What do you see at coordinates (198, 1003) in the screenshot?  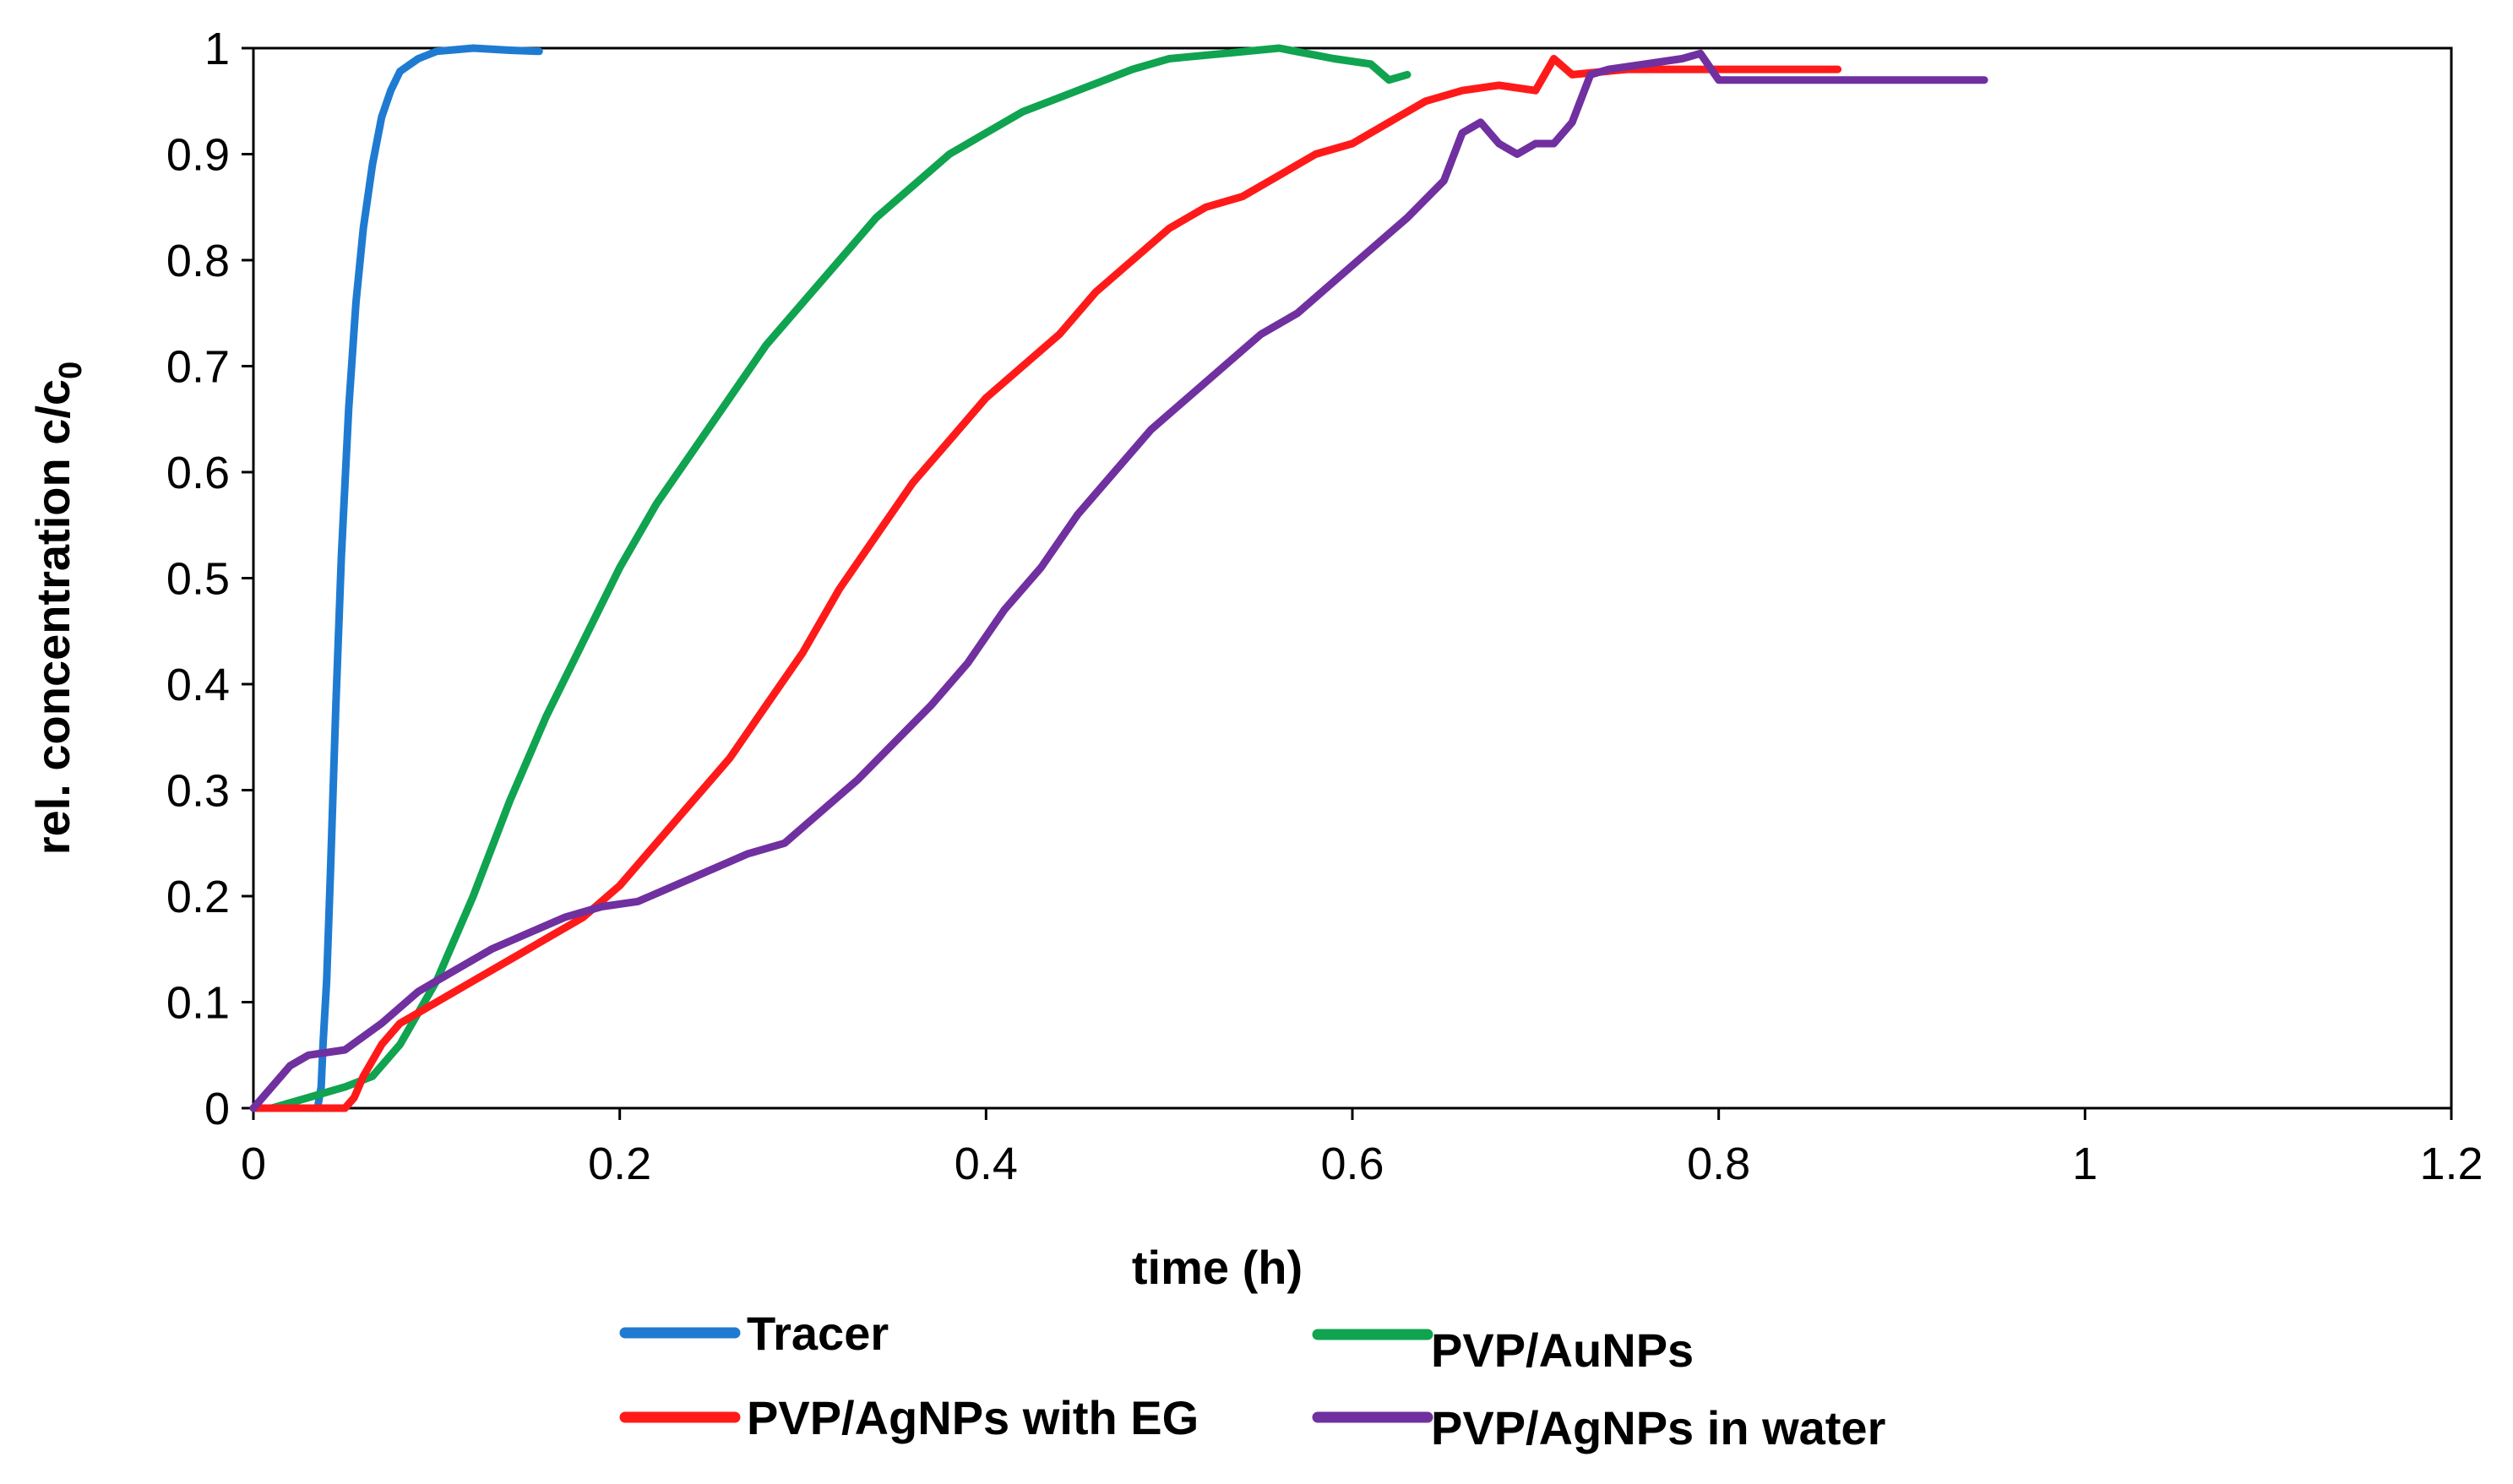 I see `y-tick-label: 0.1` at bounding box center [198, 1003].